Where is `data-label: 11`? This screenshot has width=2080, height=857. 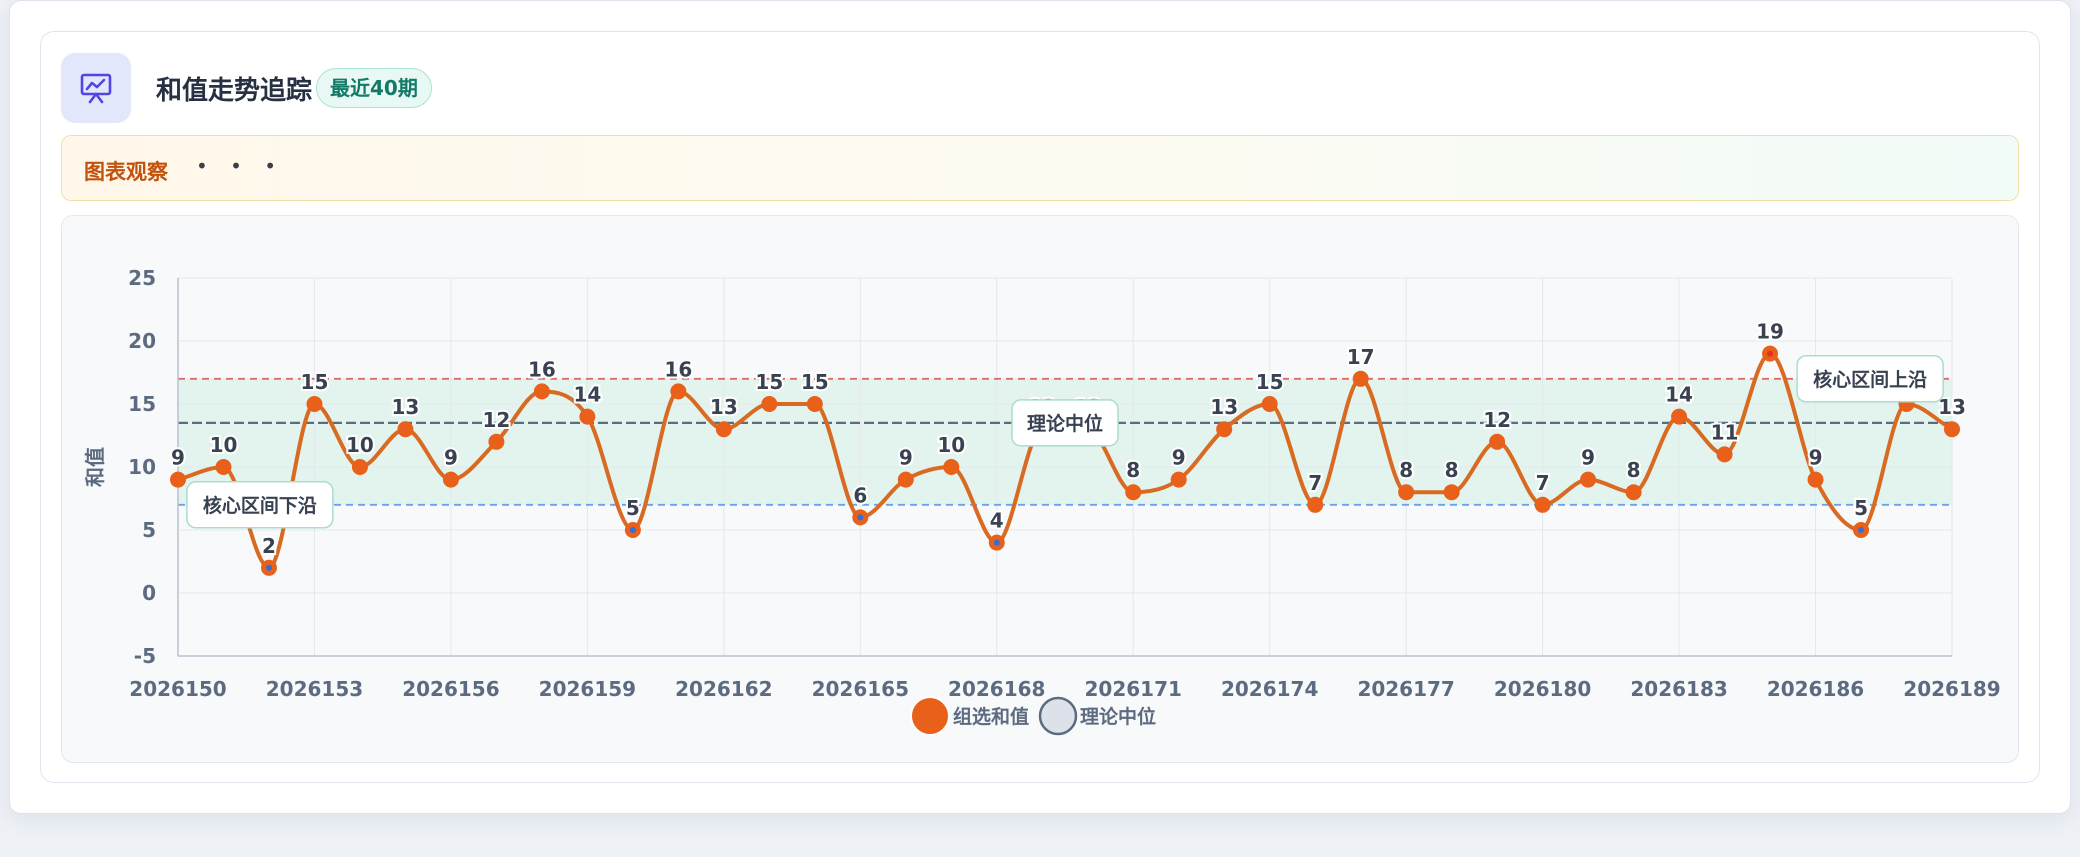
data-label: 11 is located at coordinates (1725, 432).